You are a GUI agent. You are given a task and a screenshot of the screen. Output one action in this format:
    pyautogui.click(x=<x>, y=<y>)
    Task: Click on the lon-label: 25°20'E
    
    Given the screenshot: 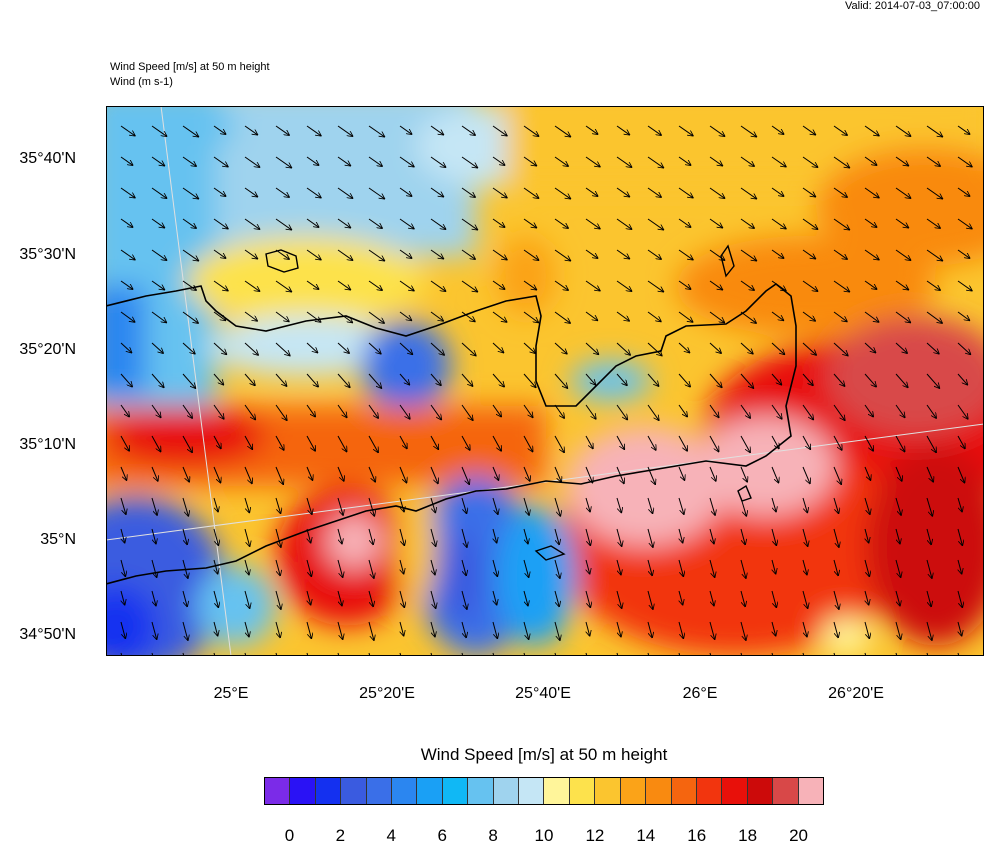 What is the action you would take?
    pyautogui.click(x=387, y=693)
    